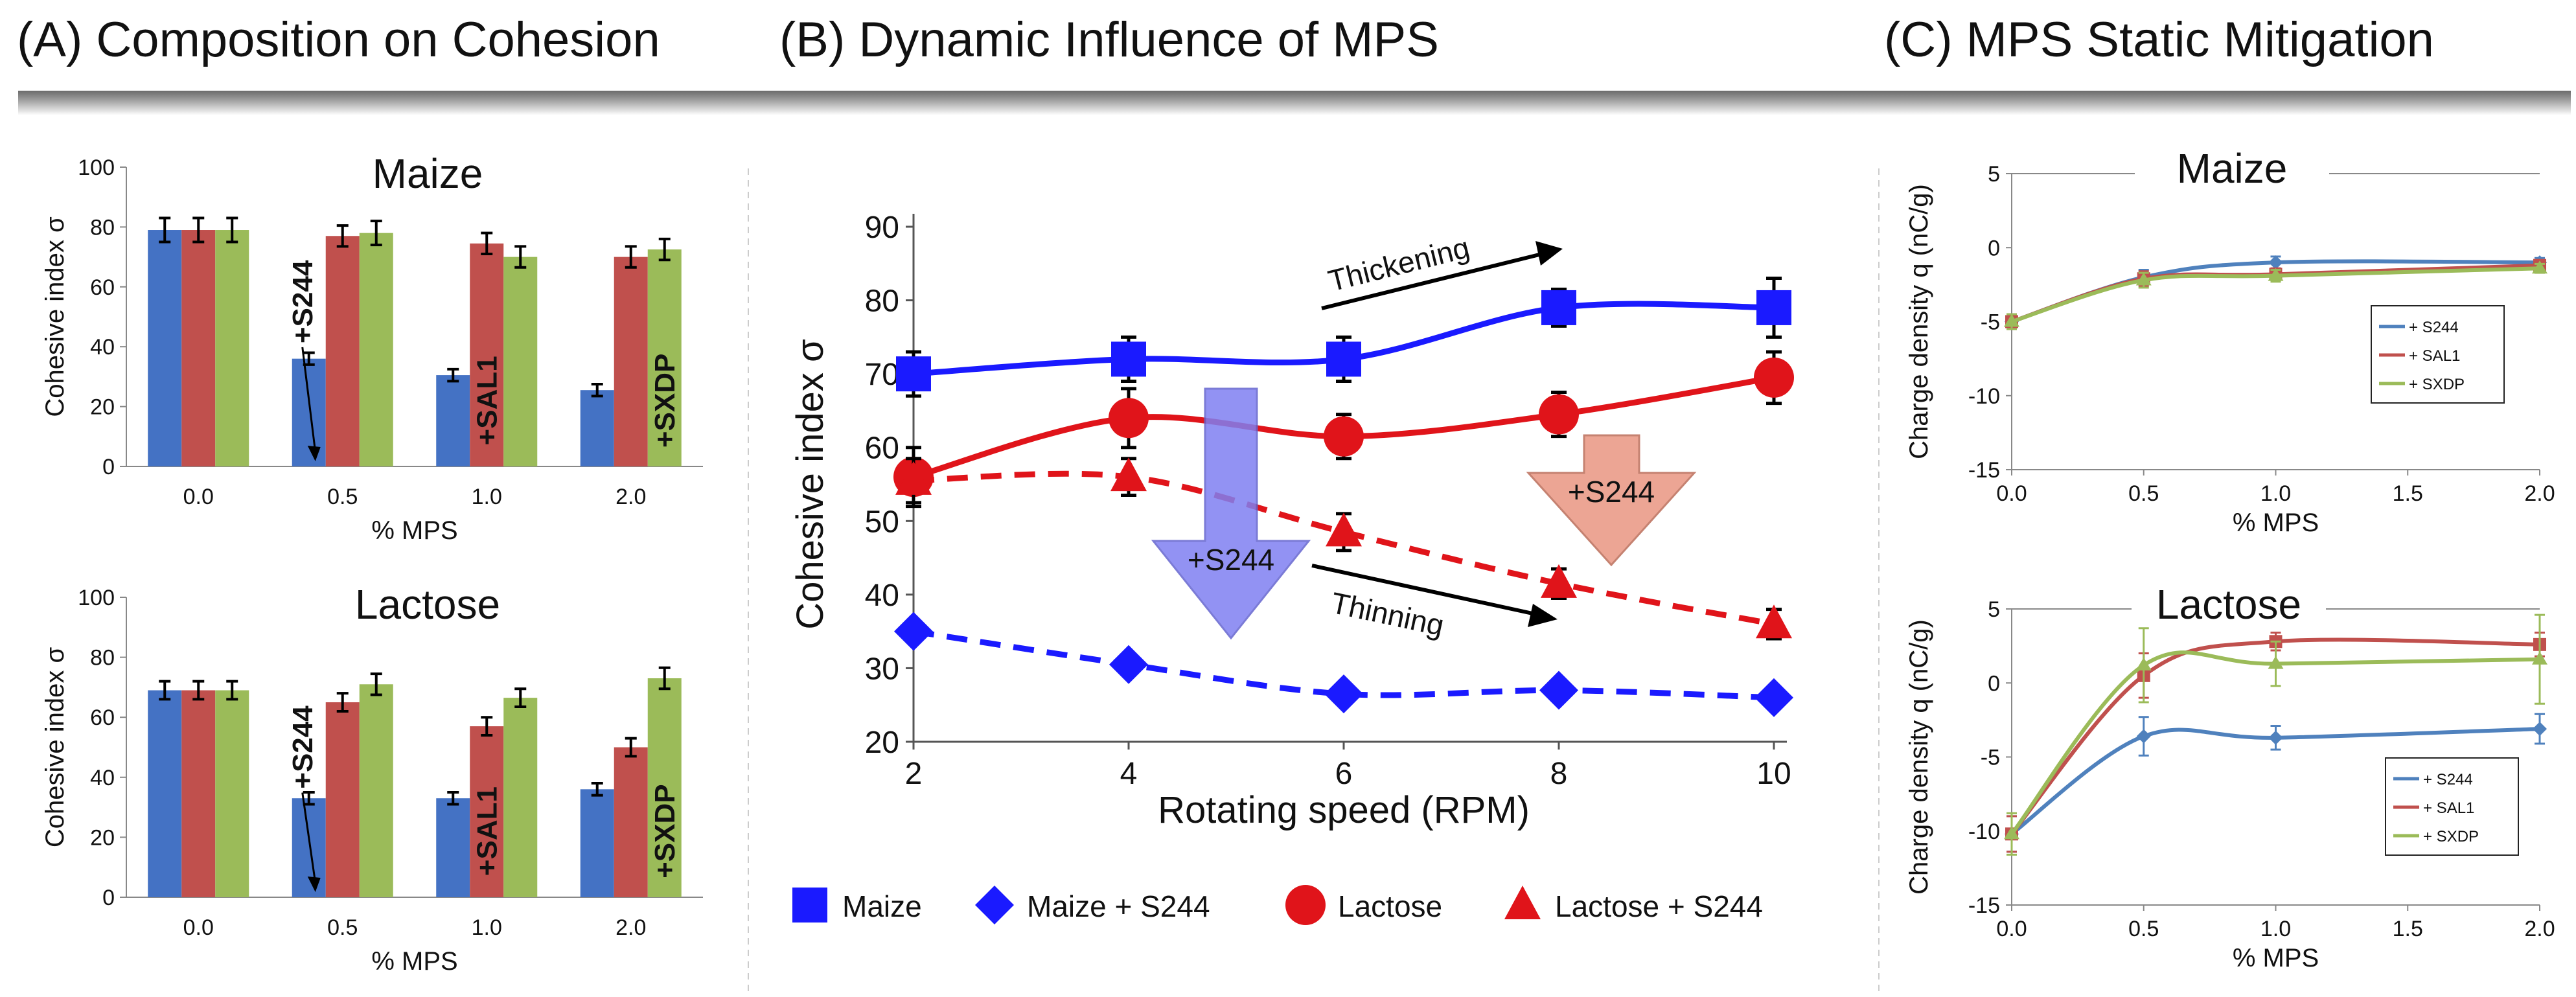  I want to click on x-tick-label: 10, so click(1774, 774).